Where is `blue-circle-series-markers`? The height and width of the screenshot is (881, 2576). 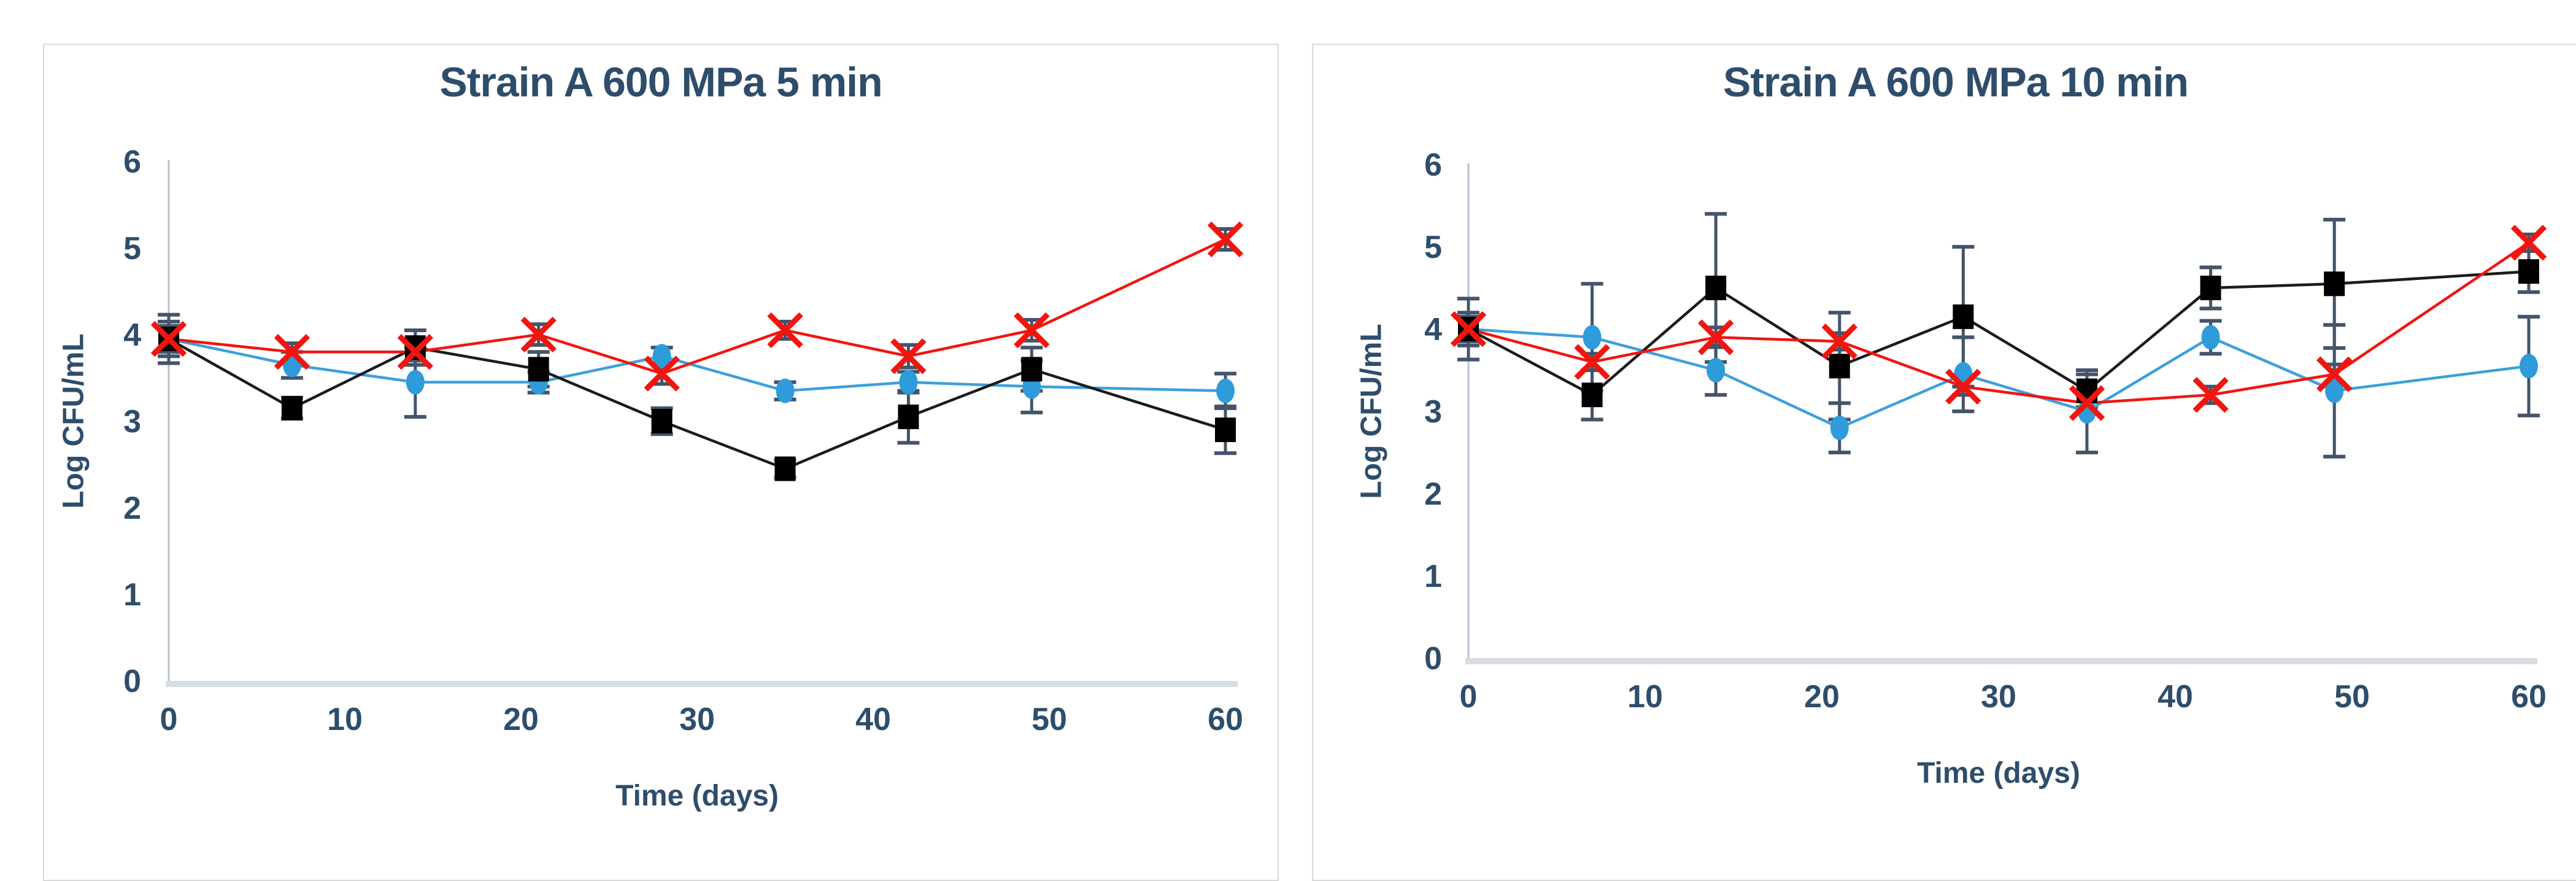
blue-circle-series-markers is located at coordinates (1998, 378).